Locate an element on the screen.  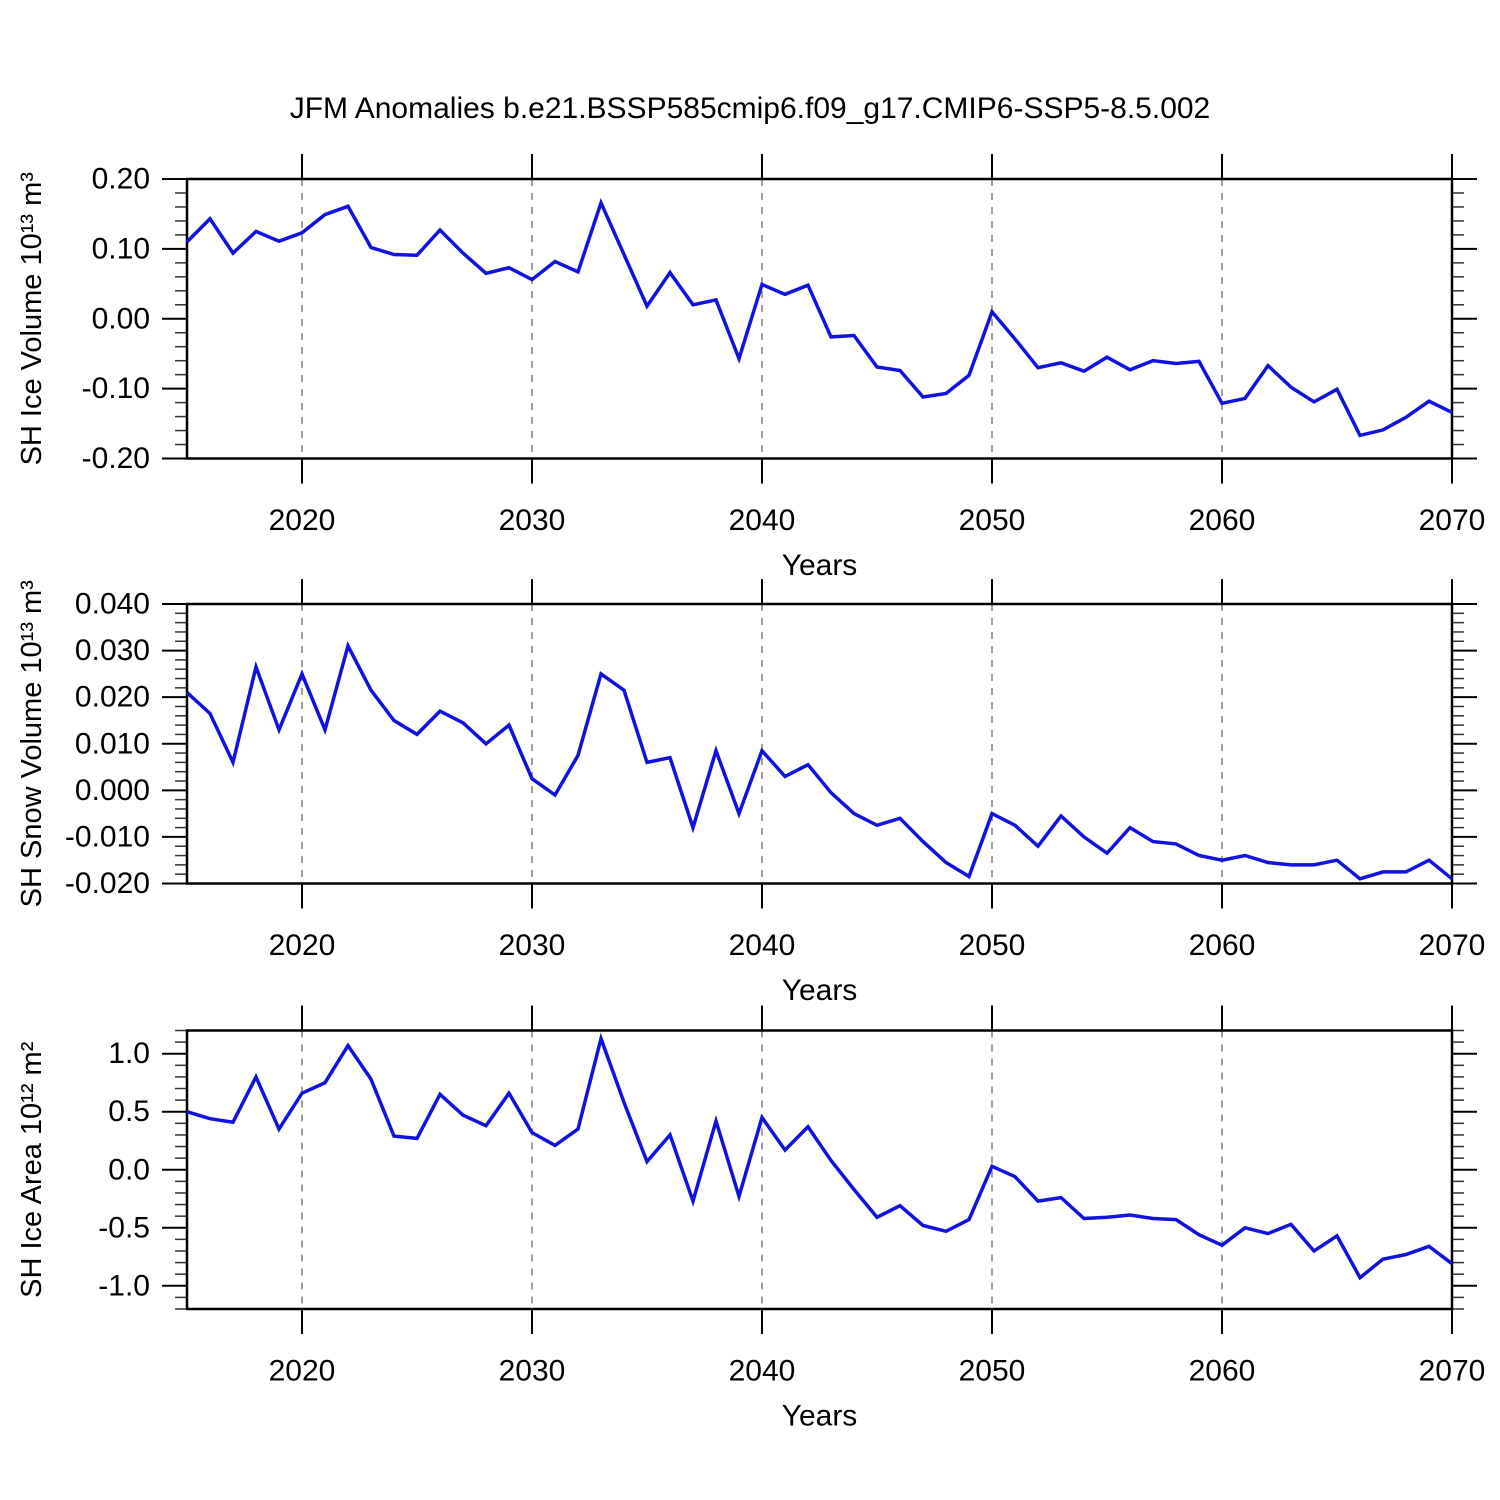
panel-3-x-tick-label: 2070 is located at coordinates (1452, 1371).